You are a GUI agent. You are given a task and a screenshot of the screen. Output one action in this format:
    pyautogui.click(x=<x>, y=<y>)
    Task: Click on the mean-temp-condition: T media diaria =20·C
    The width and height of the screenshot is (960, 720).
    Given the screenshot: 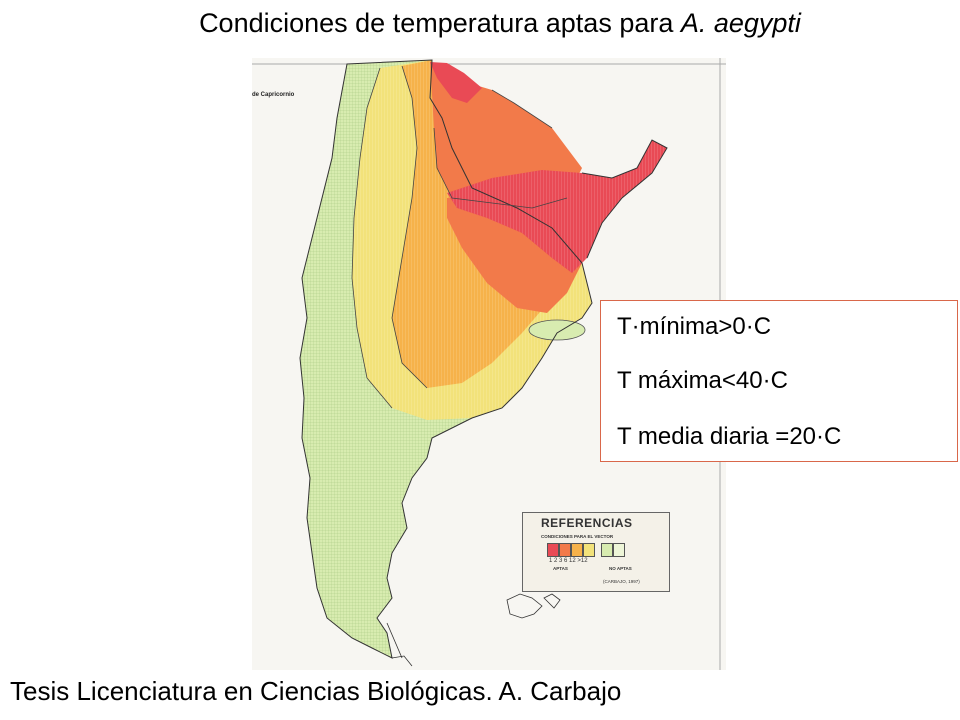 What is the action you would take?
    pyautogui.click(x=729, y=436)
    